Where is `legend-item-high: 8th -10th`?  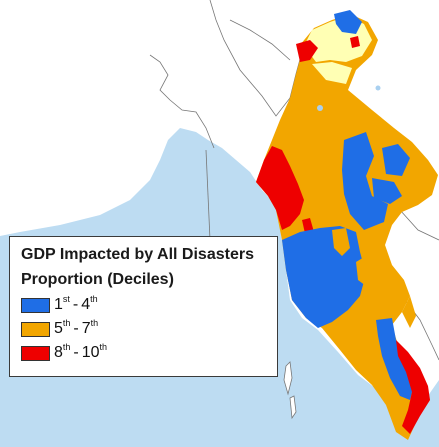
legend-item-high: 8th -10th is located at coordinates (149, 353).